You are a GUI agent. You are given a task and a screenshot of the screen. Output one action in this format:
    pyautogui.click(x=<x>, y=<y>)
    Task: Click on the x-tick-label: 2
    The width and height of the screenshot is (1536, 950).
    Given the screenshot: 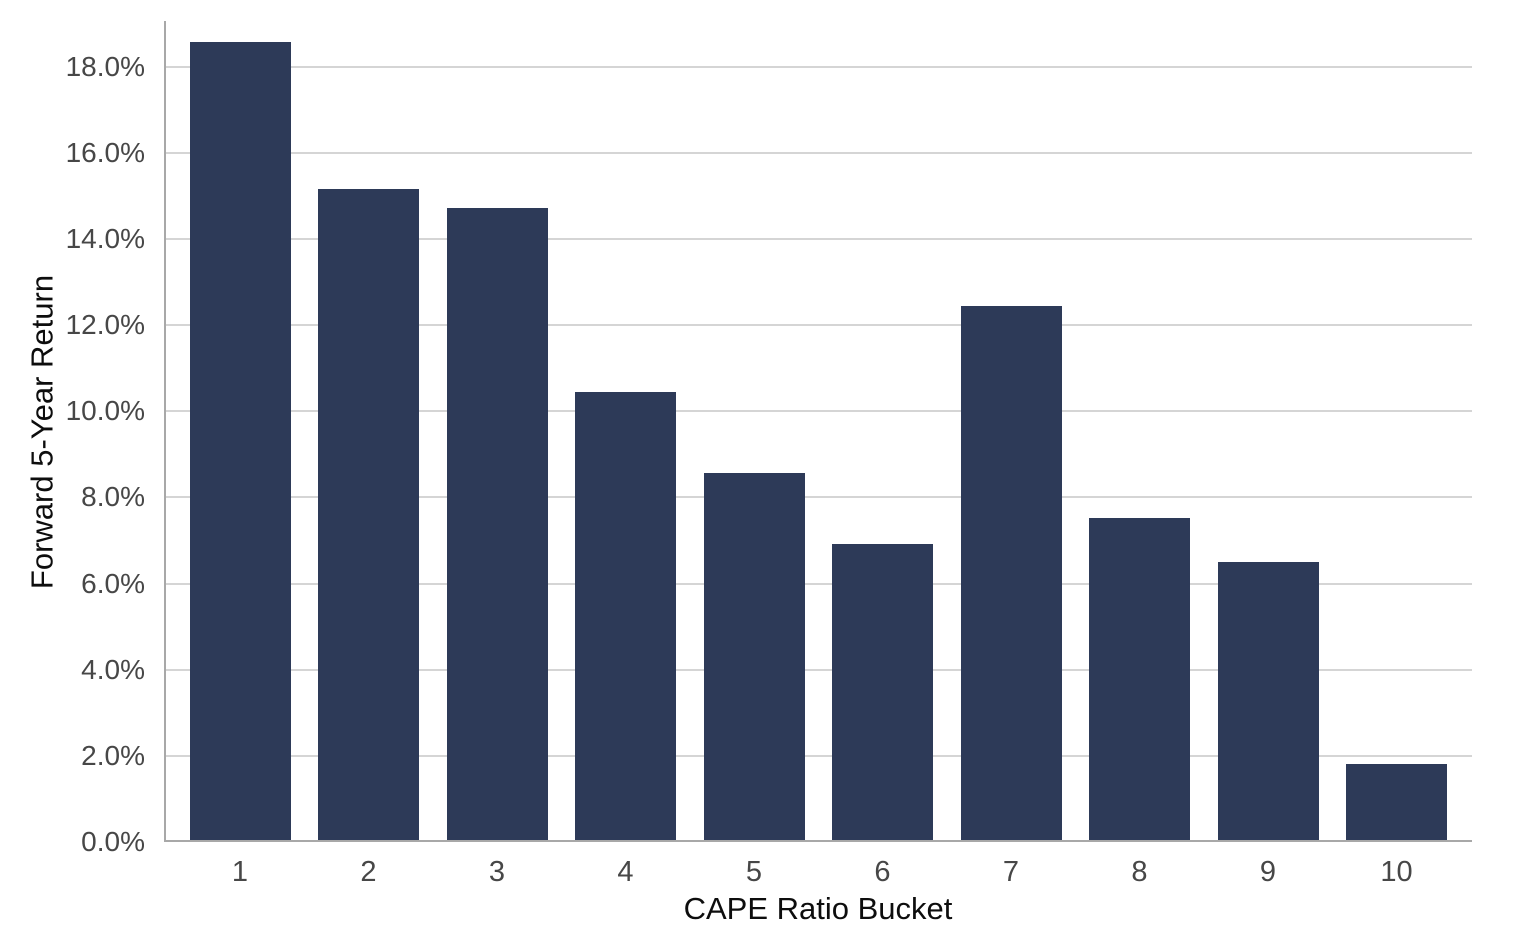 What is the action you would take?
    pyautogui.click(x=368, y=872)
    